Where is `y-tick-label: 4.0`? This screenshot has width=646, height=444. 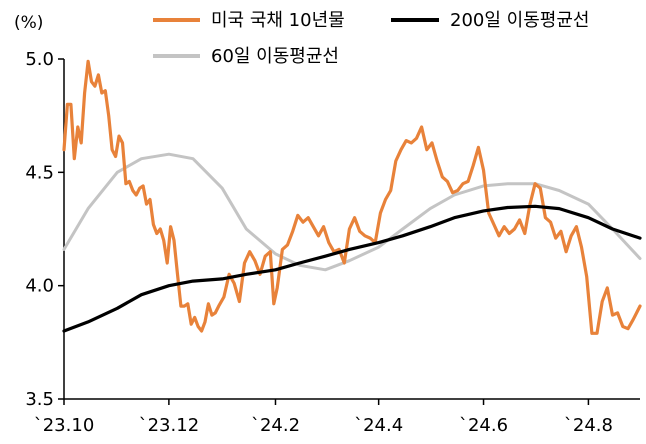
y-tick-label: 4.0 is located at coordinates (39, 286).